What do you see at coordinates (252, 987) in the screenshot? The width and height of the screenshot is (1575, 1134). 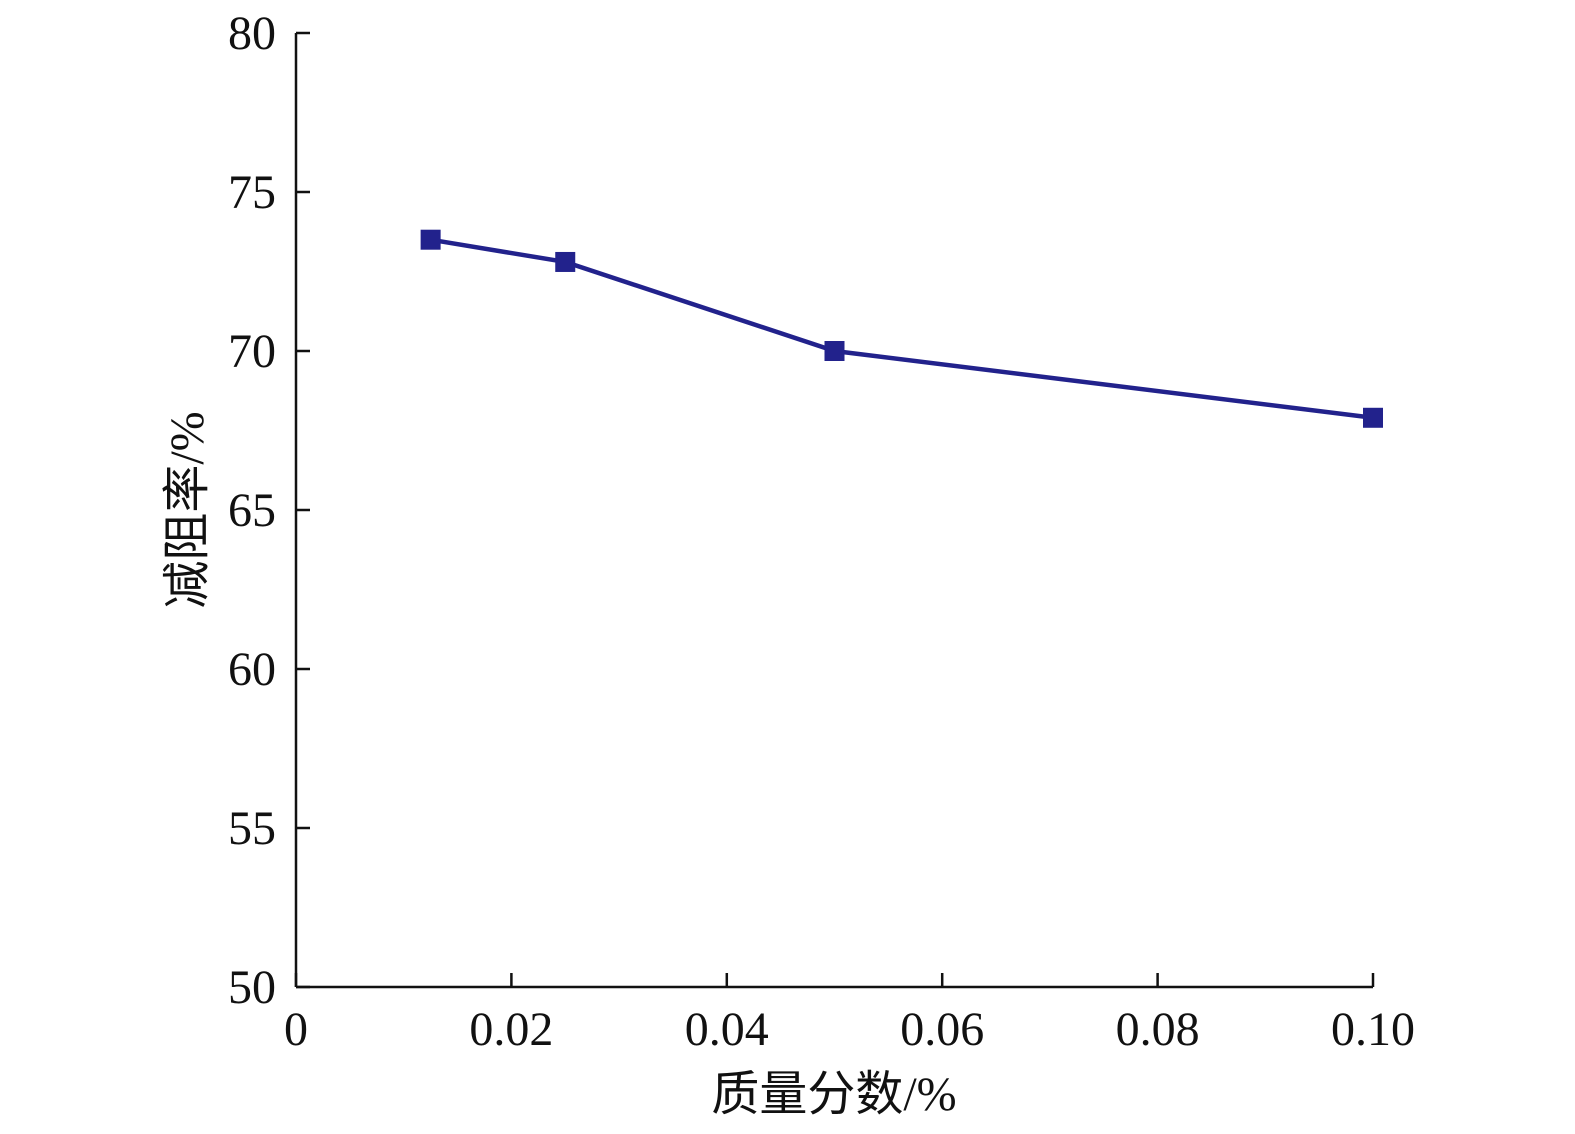 I see `y-tick-label: 50` at bounding box center [252, 987].